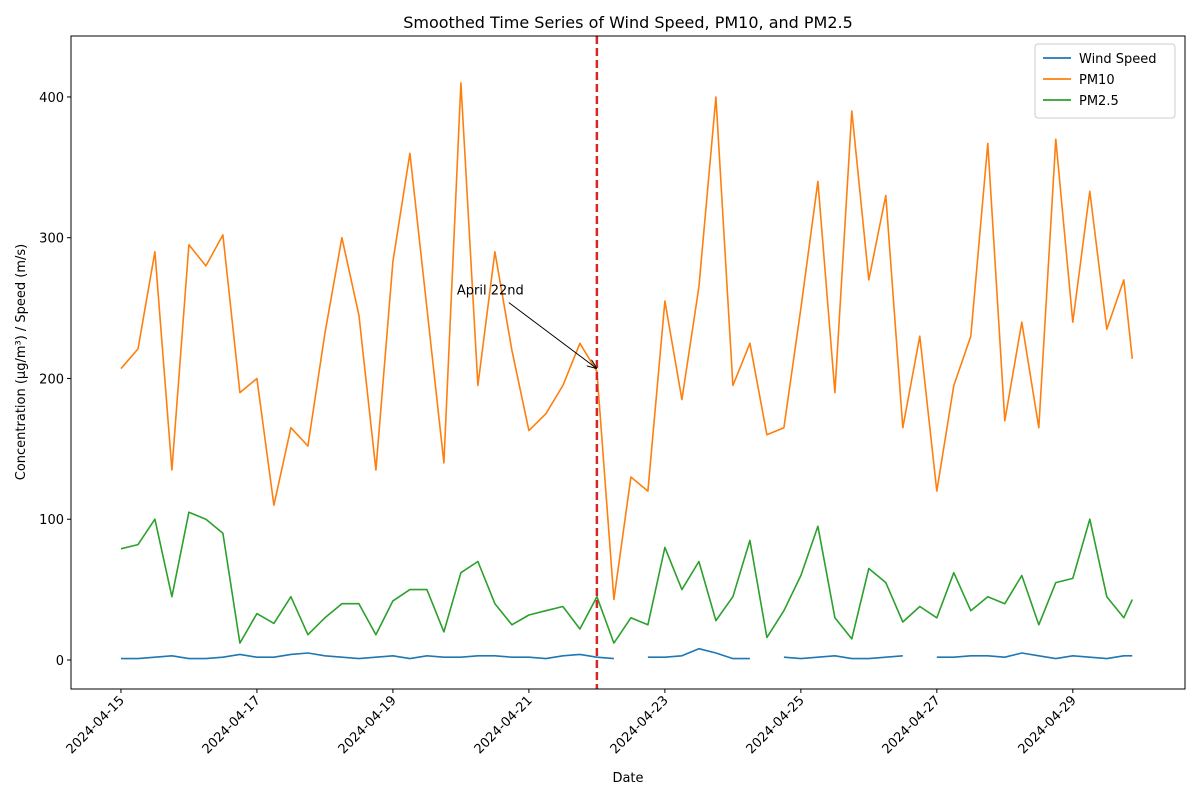 The width and height of the screenshot is (1200, 800). I want to click on legend: Wind Speed PM10 PM2.5, so click(1105, 81).